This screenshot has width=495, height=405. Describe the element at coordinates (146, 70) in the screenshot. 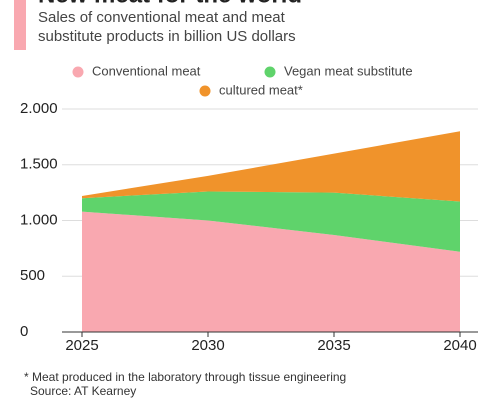

I see `legend-label: Conventional meat` at that location.